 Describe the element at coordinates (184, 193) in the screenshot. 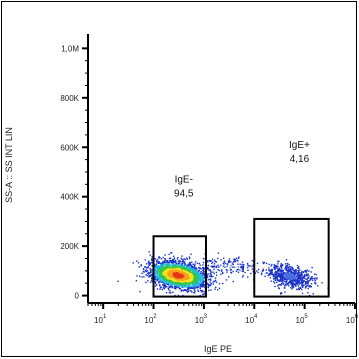

I see `gate-percent-label: 94,5` at that location.